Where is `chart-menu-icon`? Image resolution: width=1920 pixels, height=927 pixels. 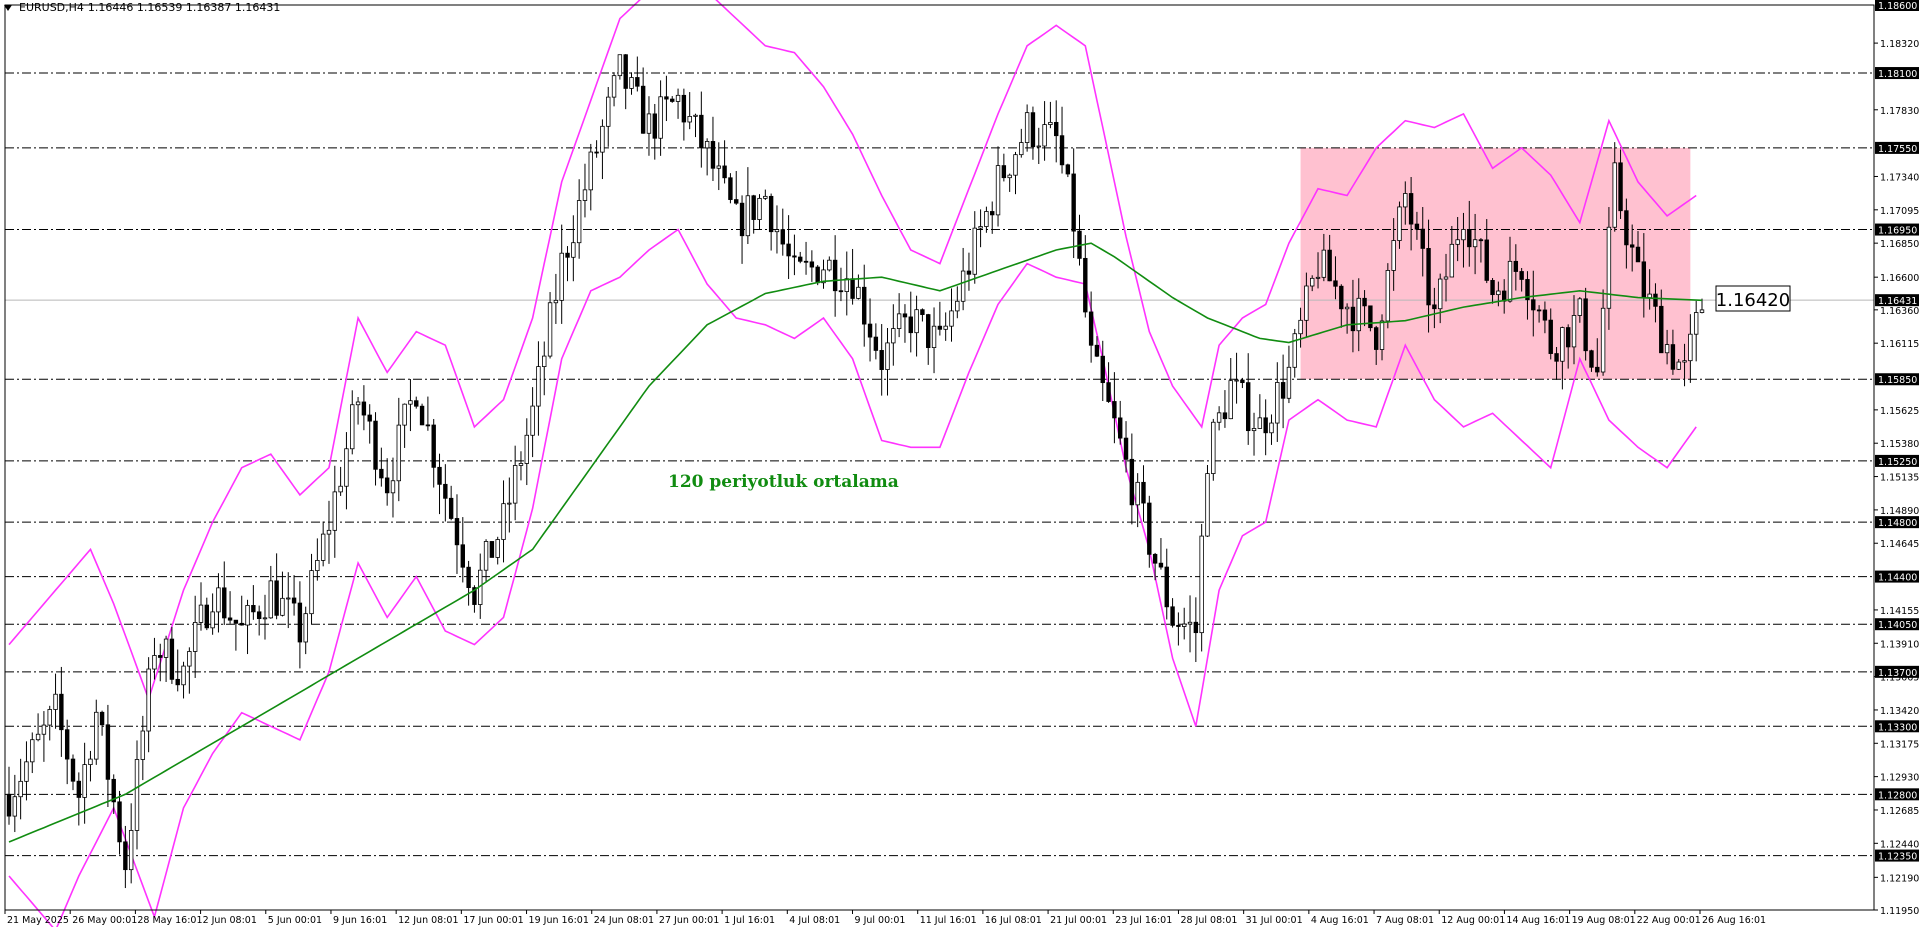
chart-menu-icon is located at coordinates (8, 7).